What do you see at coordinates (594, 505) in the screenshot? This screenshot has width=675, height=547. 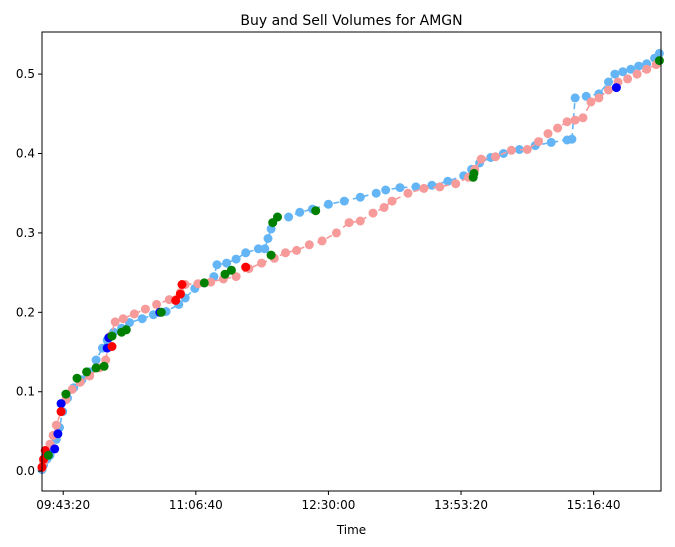 I see `x-tick-label: 15:16:40` at bounding box center [594, 505].